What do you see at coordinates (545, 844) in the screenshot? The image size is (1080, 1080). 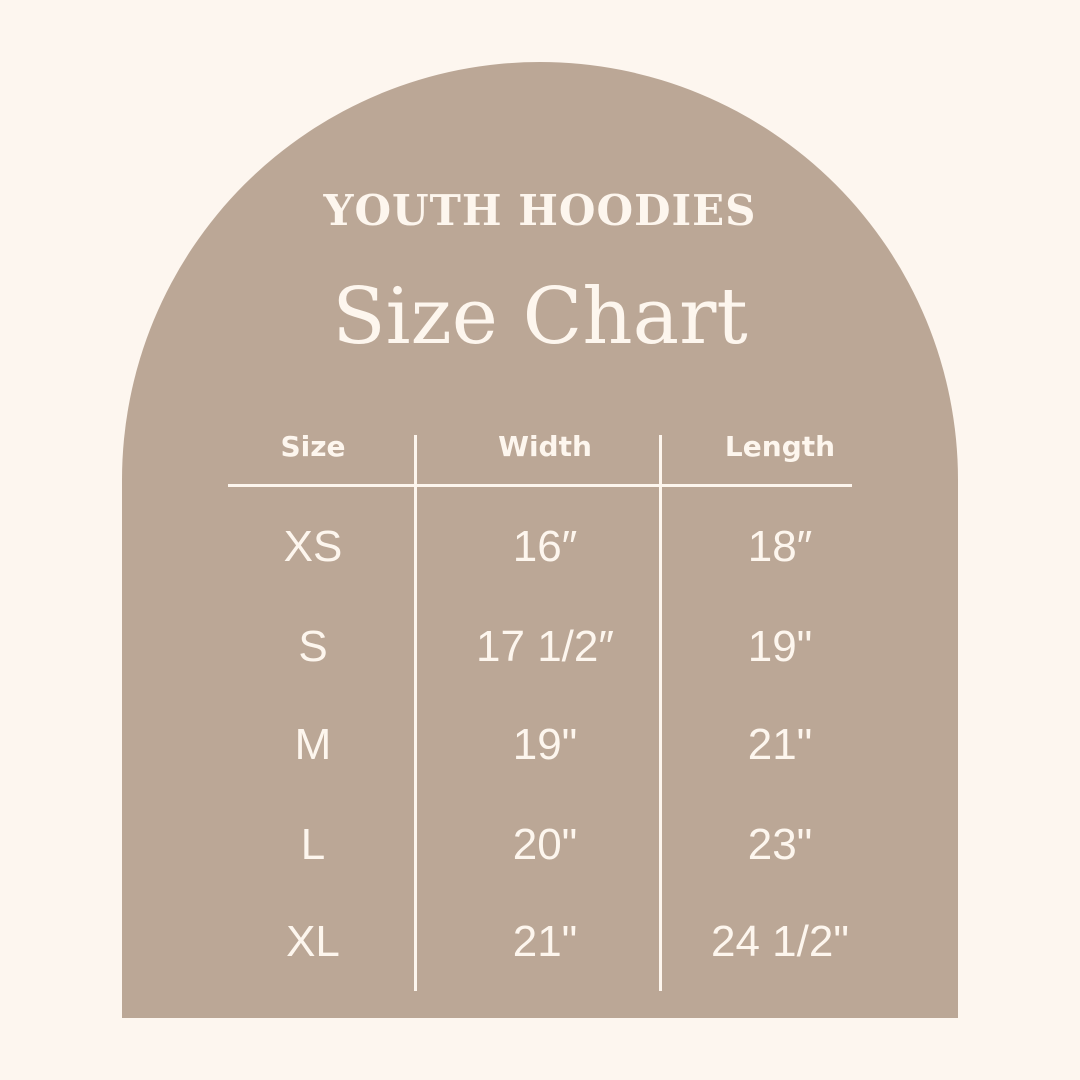 I see `table-cell: 20"` at bounding box center [545, 844].